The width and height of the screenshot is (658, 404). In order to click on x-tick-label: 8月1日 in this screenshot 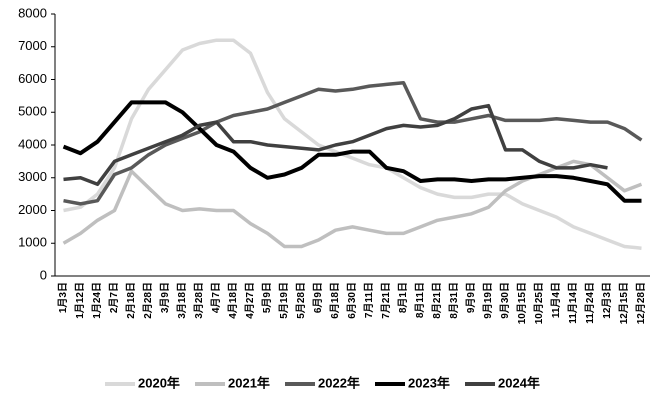, I will do `click(403, 297)`.